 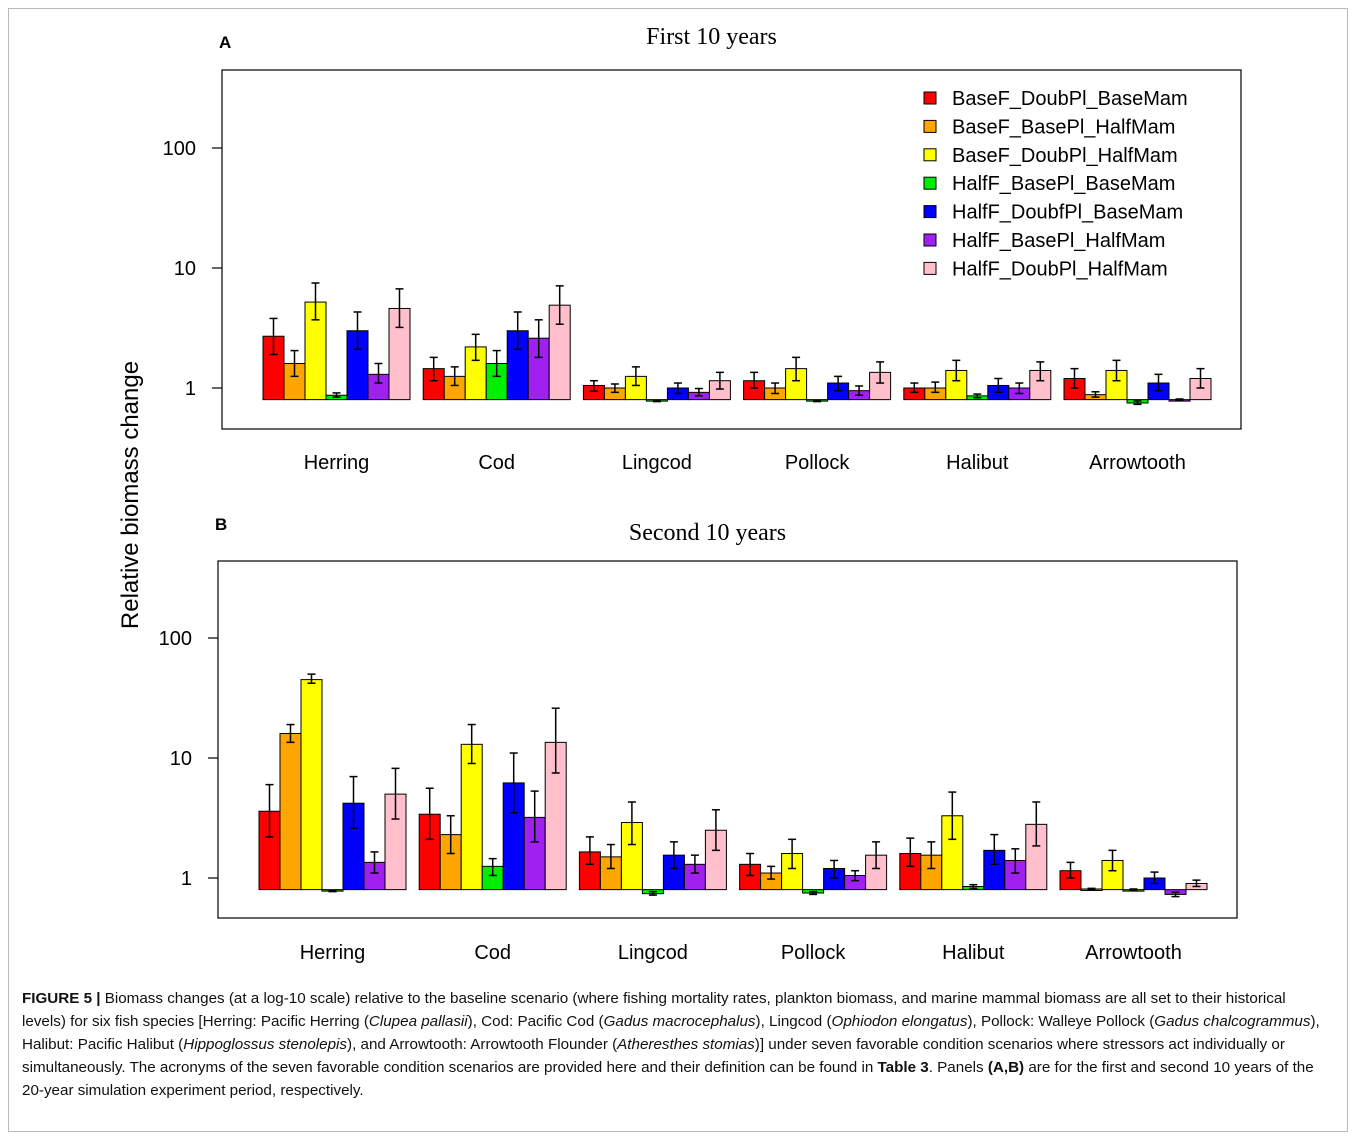 I want to click on caption-segment: ), Pollock: Walleye Pollock (, so click(x=1061, y=1021).